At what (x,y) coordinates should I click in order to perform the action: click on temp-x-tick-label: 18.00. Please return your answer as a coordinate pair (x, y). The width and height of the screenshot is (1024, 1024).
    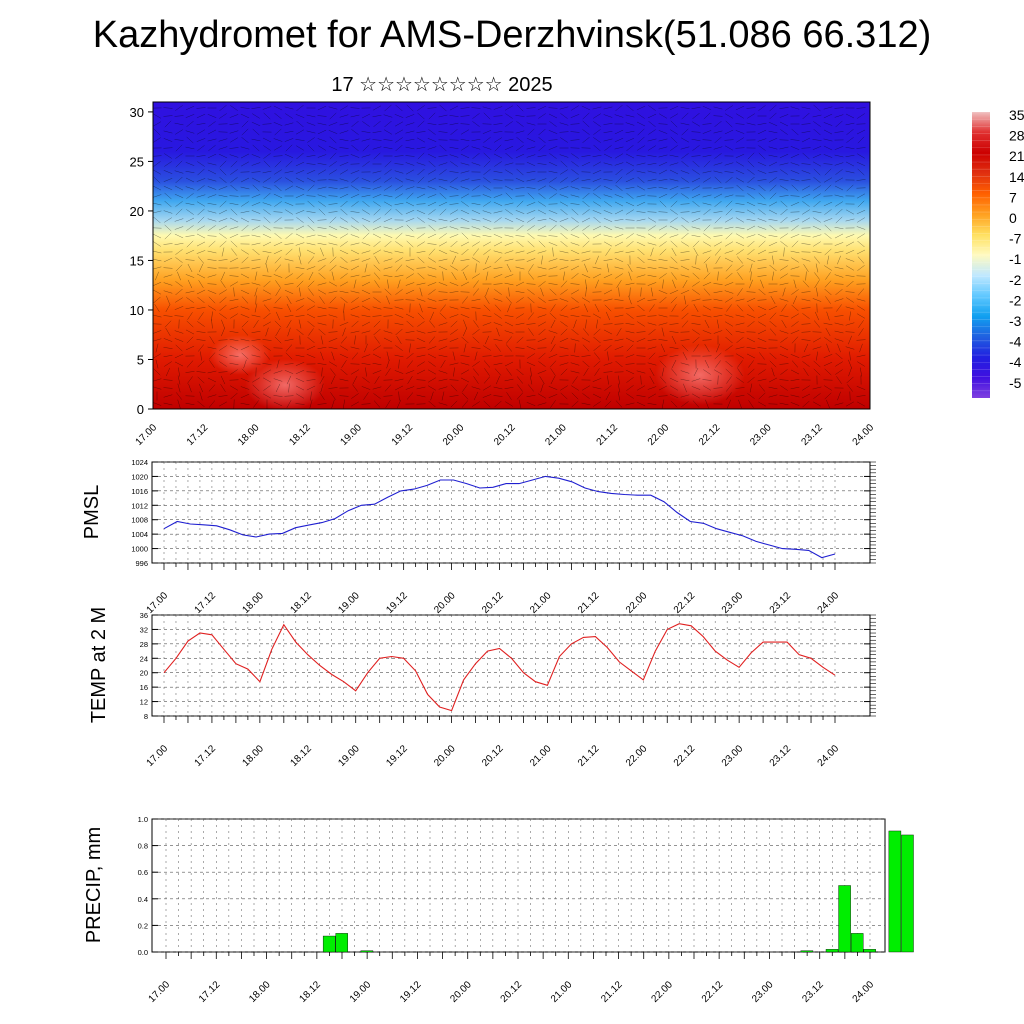
    Looking at the image, I should click on (254, 756).